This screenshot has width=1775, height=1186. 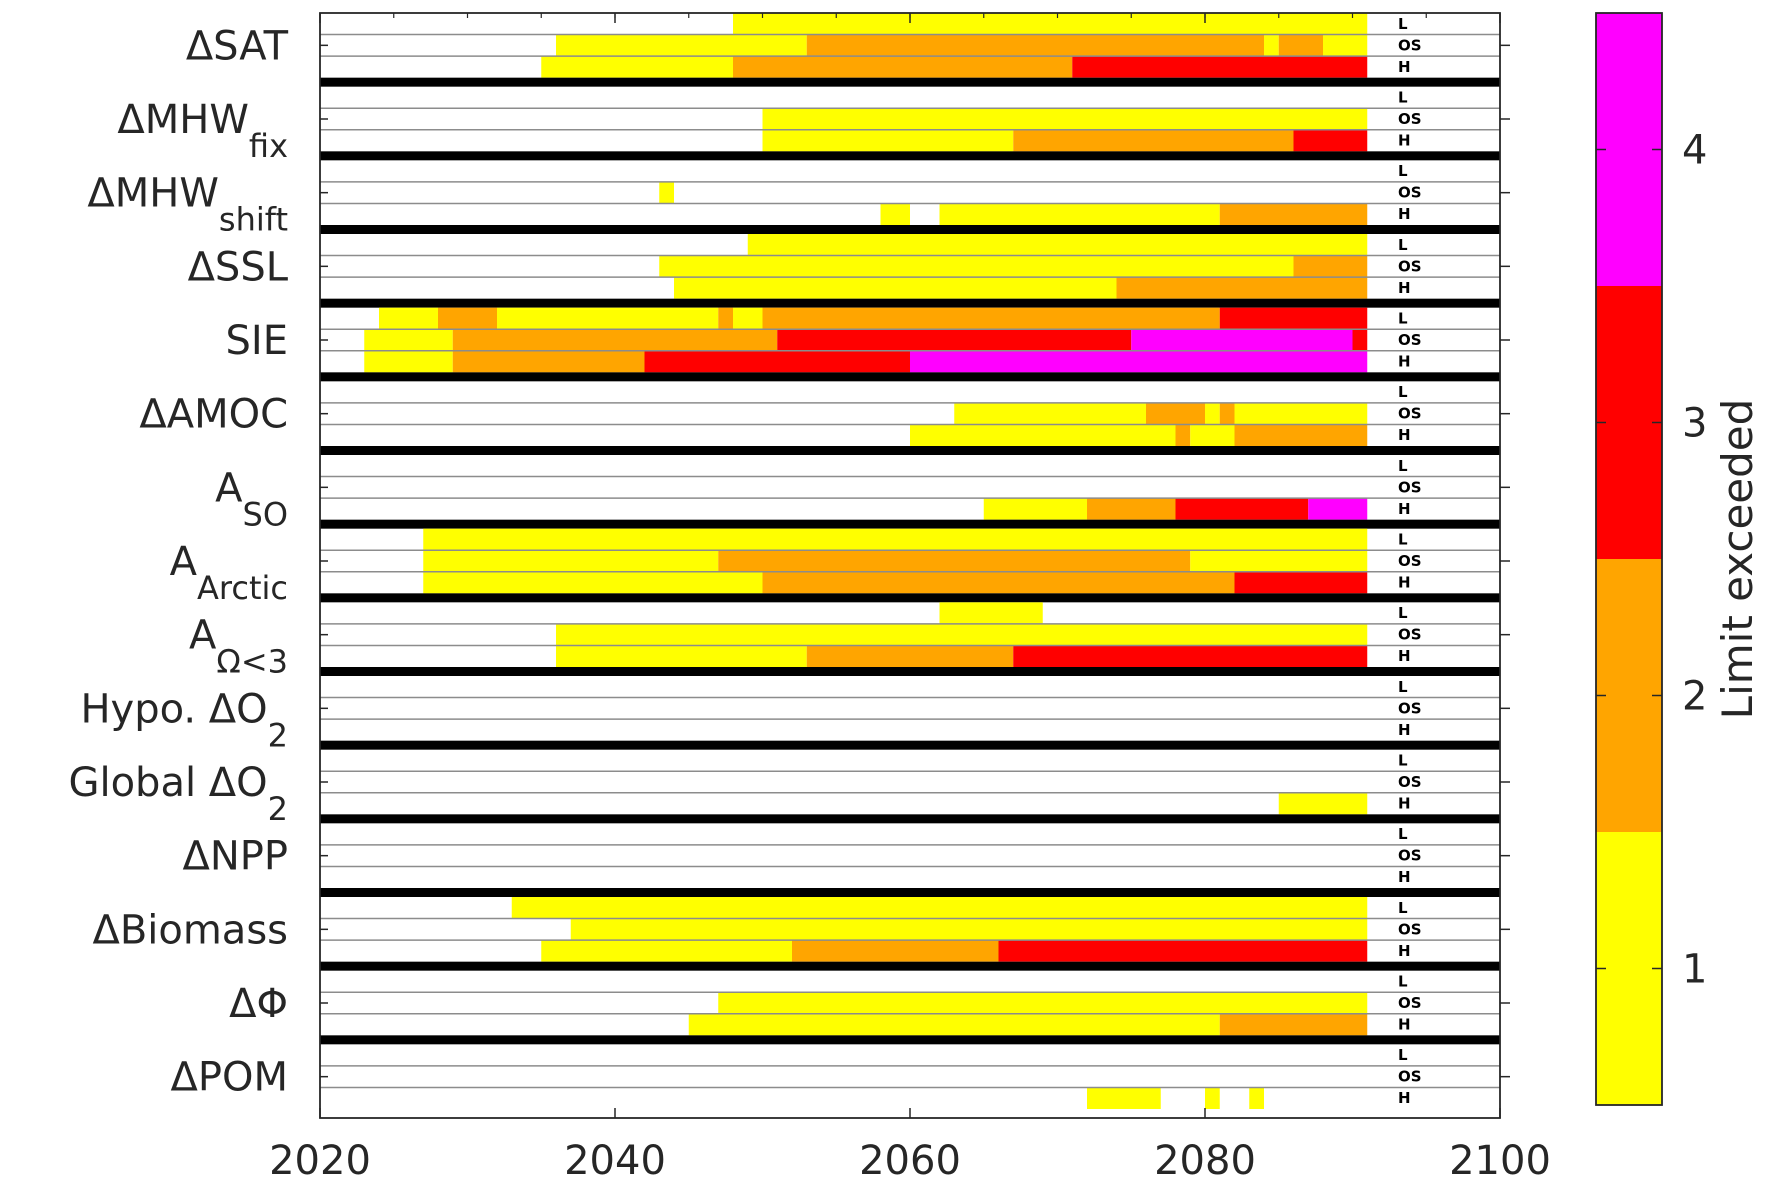 What do you see at coordinates (1737, 559) in the screenshot?
I see `colorbar-label: Limit exceeded` at bounding box center [1737, 559].